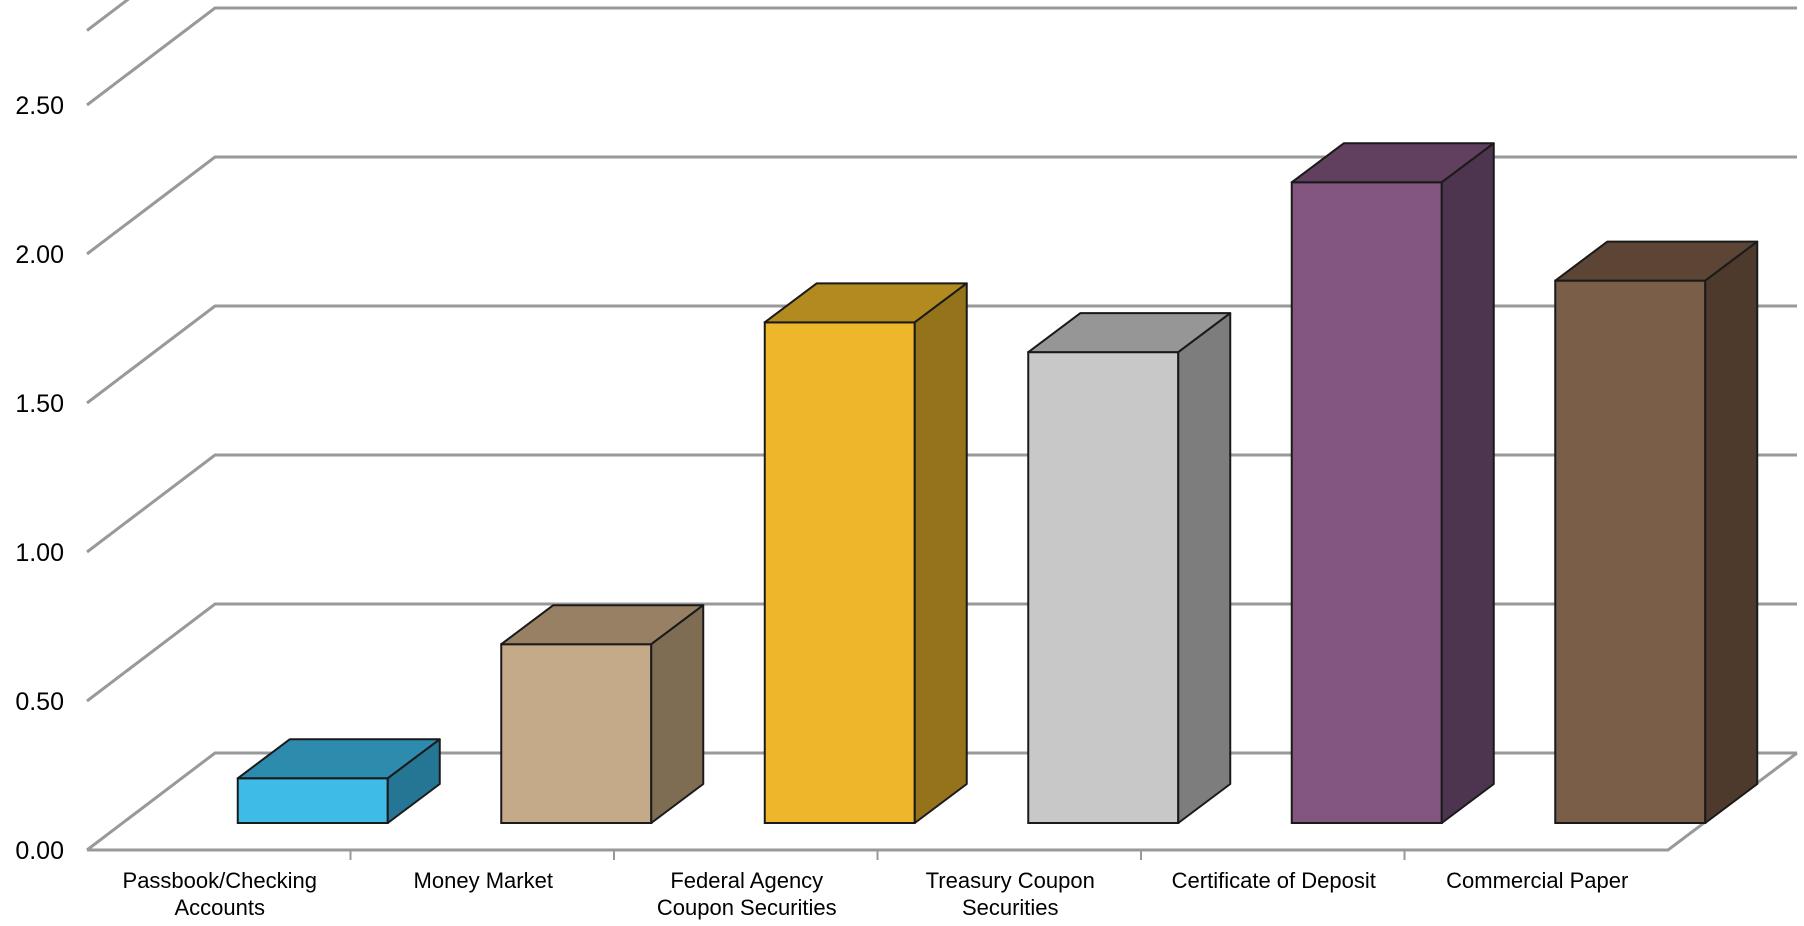  I want to click on x-category-label: Certificate of Deposit, so click(1274, 880).